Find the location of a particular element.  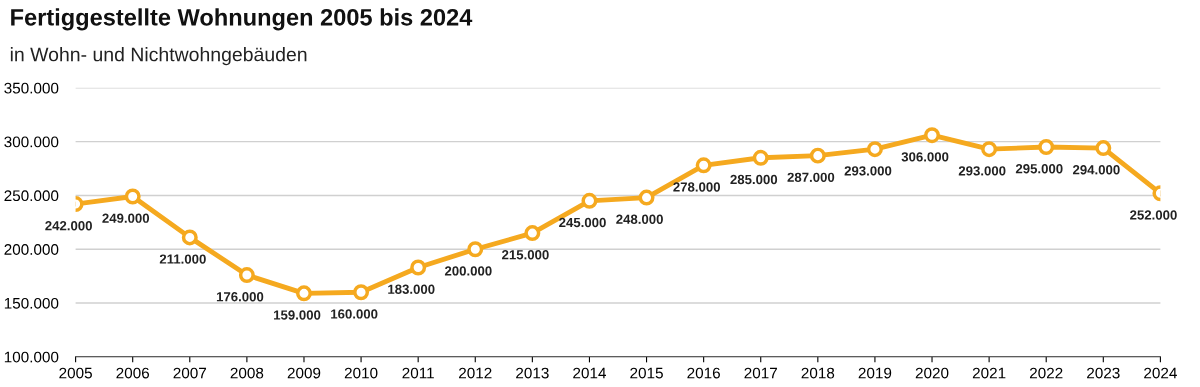

x-tick-label: 2013 is located at coordinates (532, 373).